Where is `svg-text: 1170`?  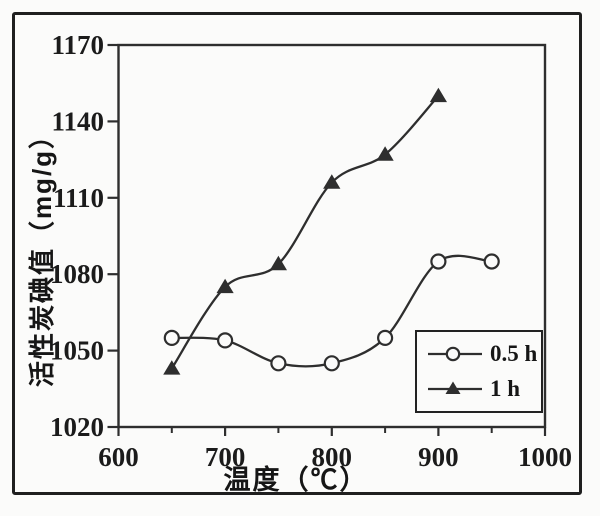 svg-text: 1170 is located at coordinates (77, 45).